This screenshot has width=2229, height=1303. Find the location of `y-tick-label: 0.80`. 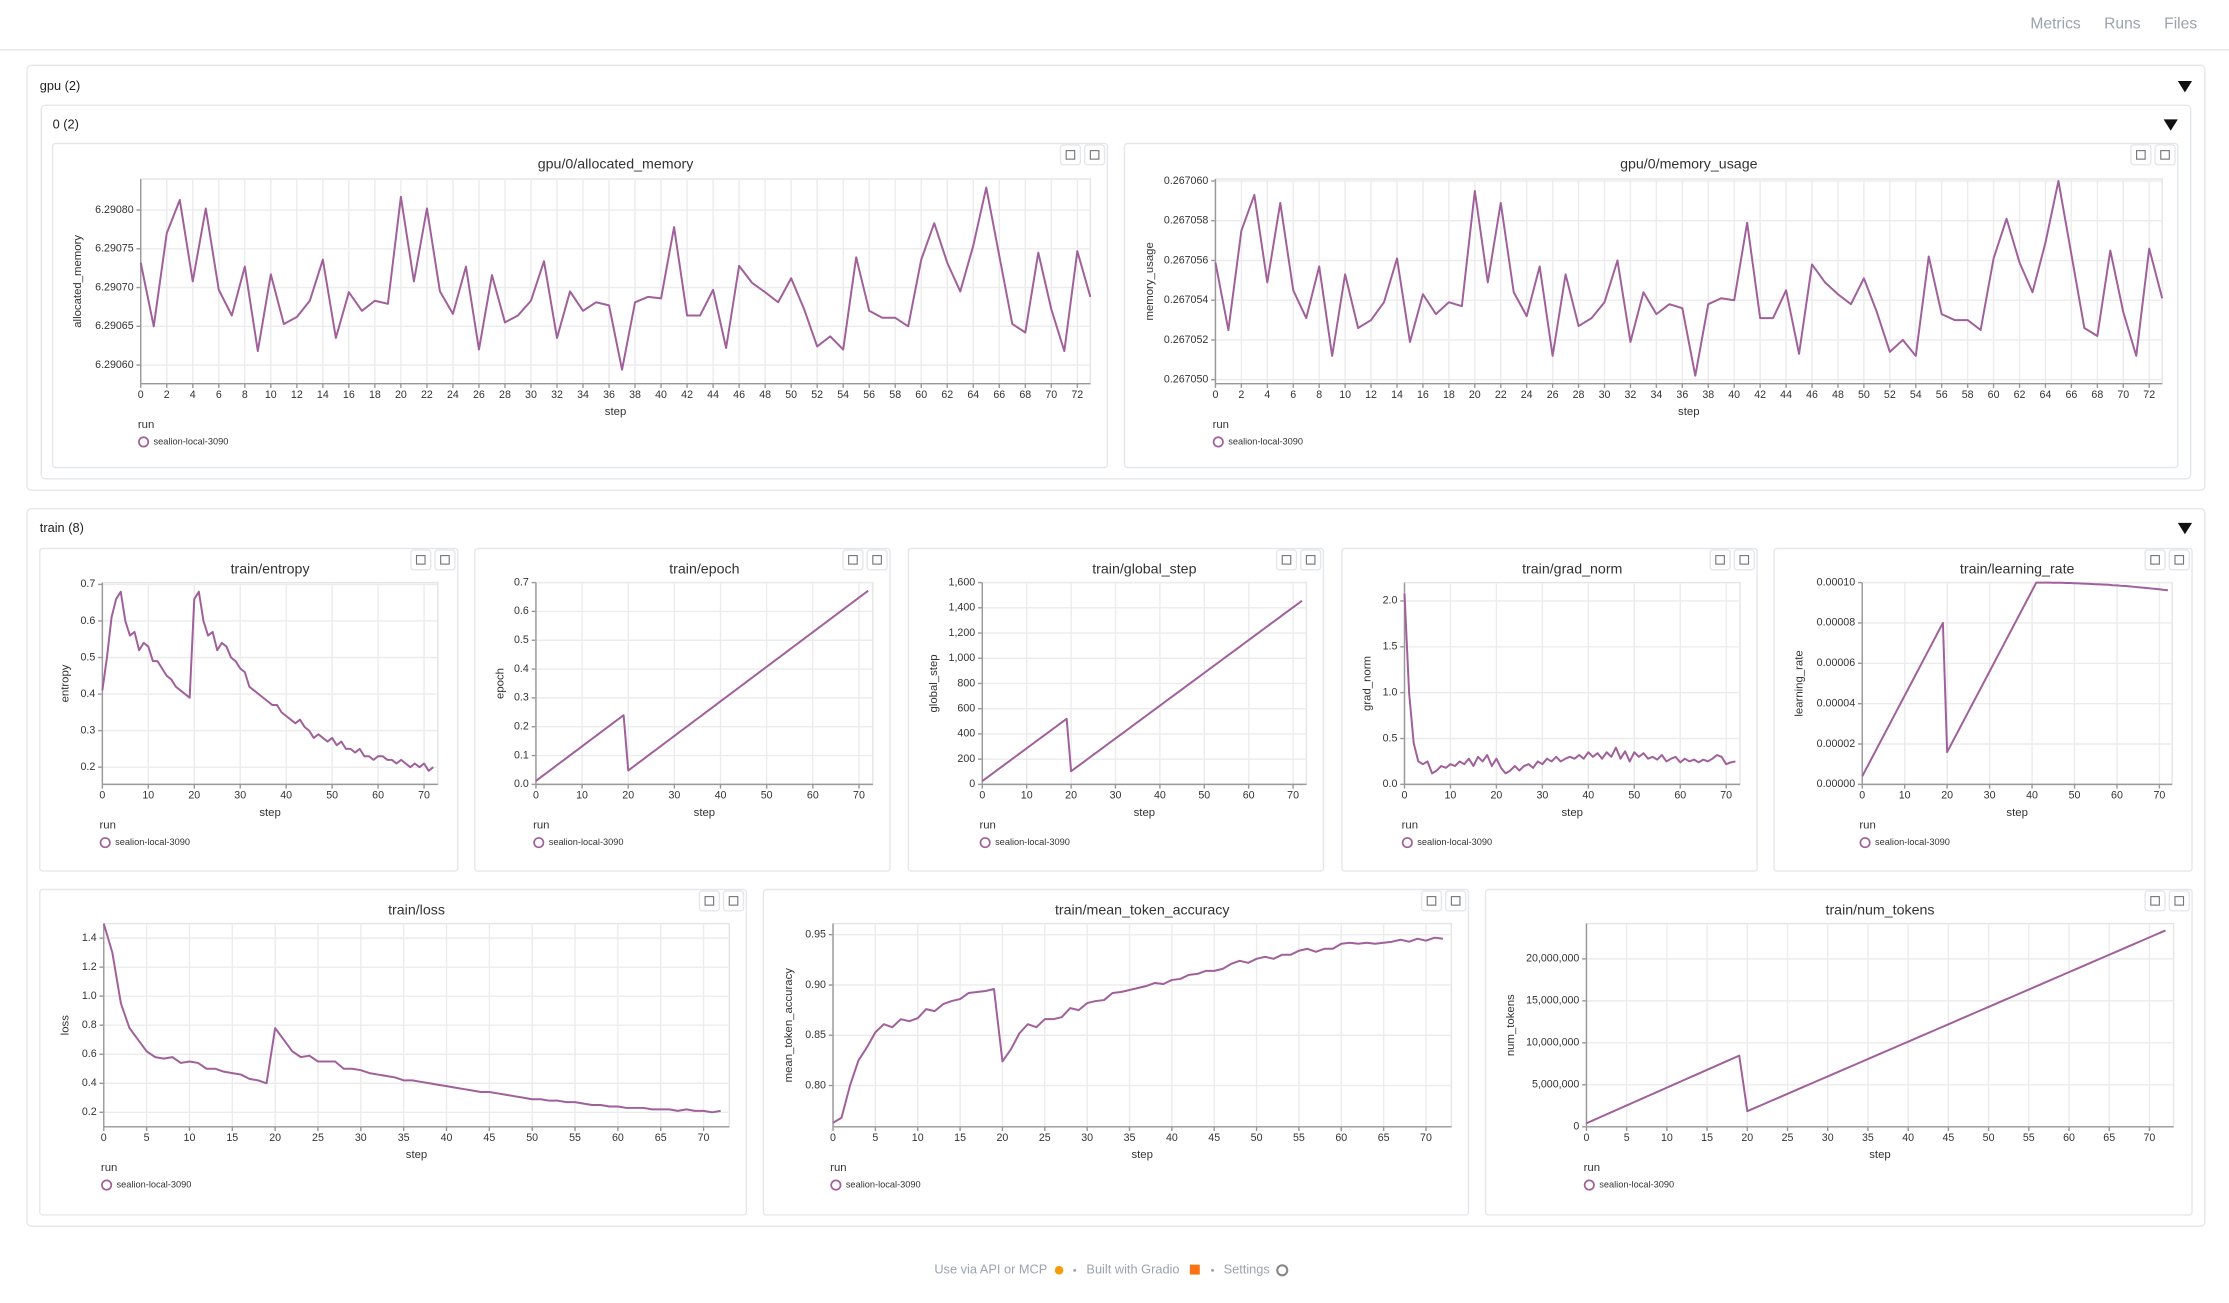

y-tick-label: 0.80 is located at coordinates (815, 1085).